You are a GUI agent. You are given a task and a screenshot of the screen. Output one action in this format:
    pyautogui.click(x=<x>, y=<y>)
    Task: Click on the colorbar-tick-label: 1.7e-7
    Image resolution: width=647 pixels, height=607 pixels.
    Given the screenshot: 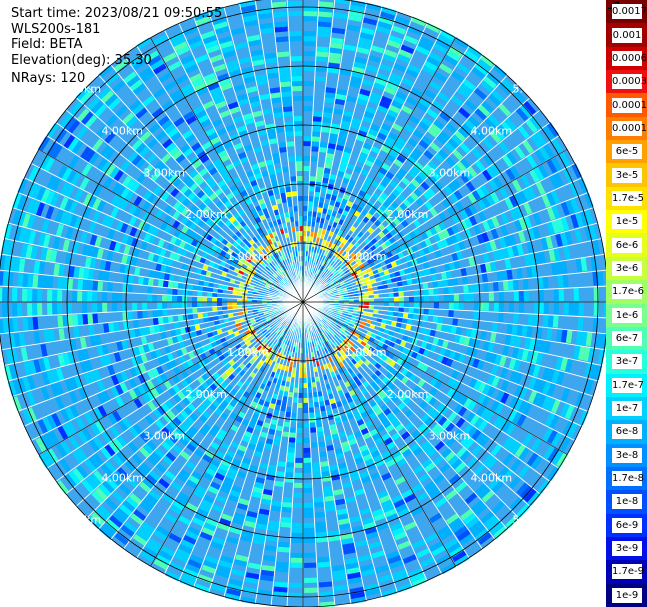 What is the action you would take?
    pyautogui.click(x=628, y=385)
    